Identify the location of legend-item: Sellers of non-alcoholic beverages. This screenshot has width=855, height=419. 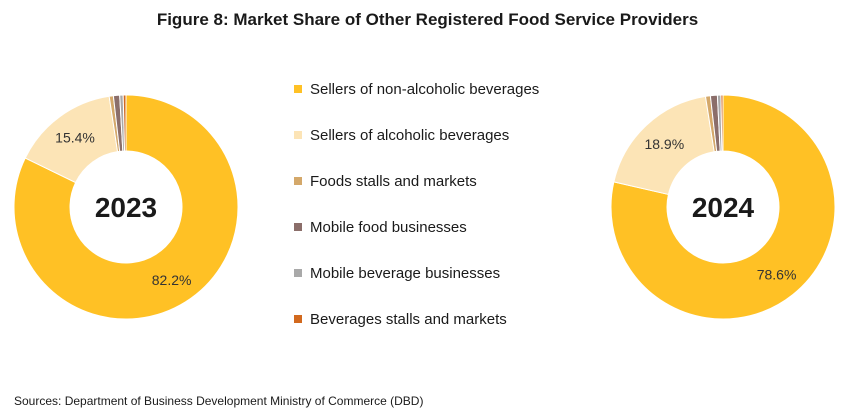
(416, 89).